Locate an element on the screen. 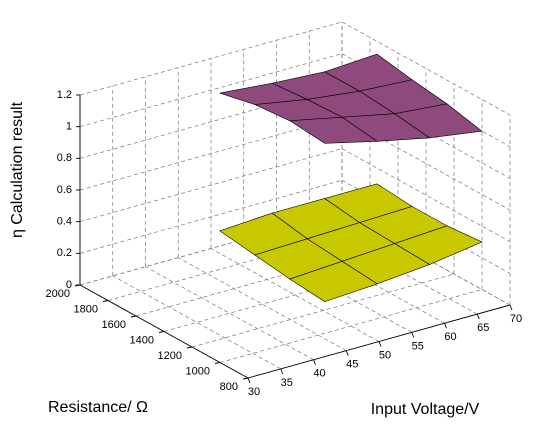 The height and width of the screenshot is (424, 550). x-tick-label: 30 is located at coordinates (254, 392).